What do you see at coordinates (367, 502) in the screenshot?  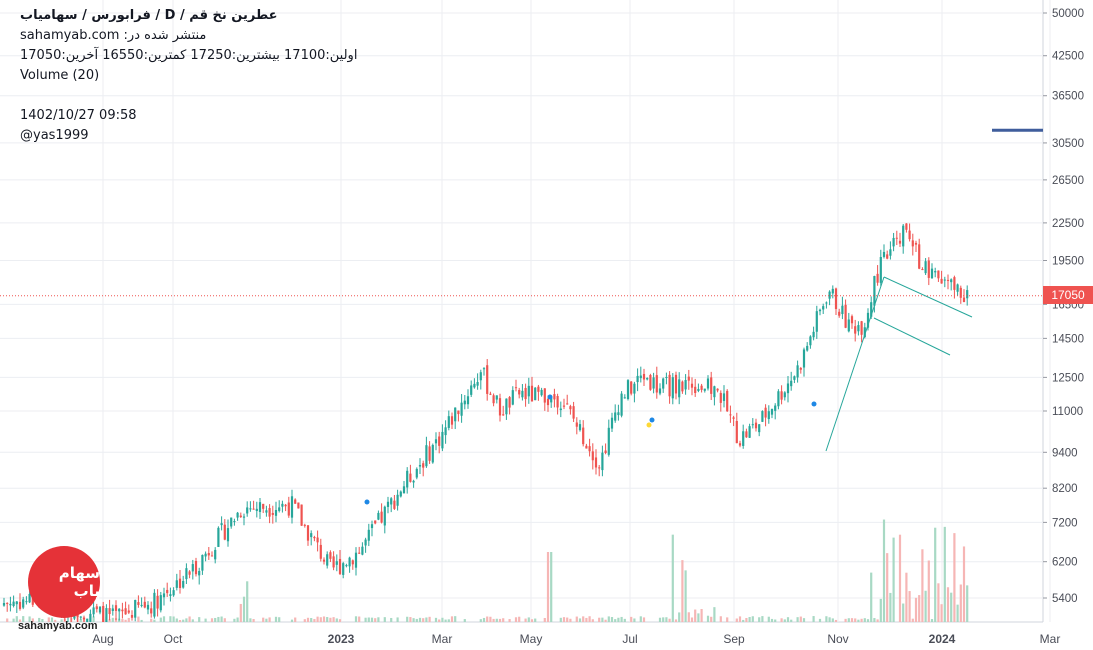 I see `signal-marker` at bounding box center [367, 502].